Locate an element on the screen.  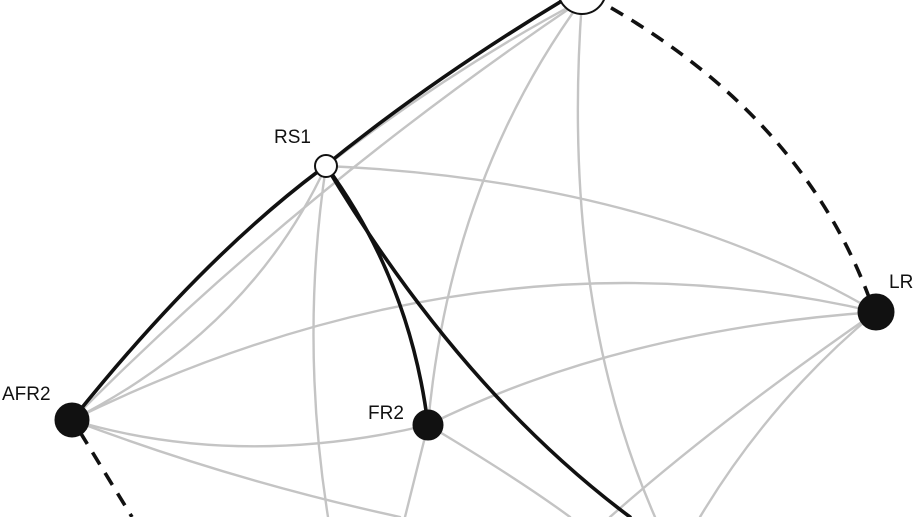
node-fr2 is located at coordinates (428, 425).